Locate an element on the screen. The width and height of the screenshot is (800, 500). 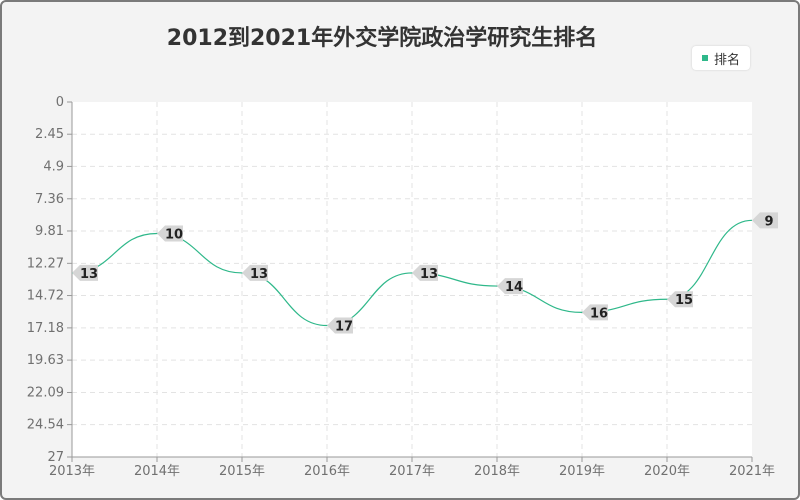
x-tick-label: 2015年 is located at coordinates (242, 471).